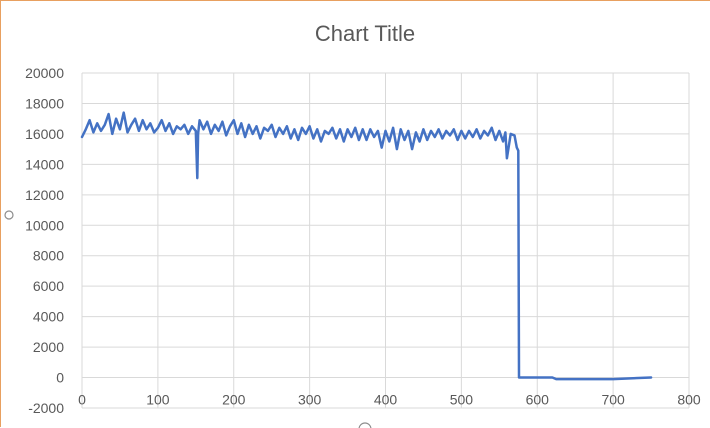 The image size is (710, 428). I want to click on x-tick-label: 500, so click(462, 400).